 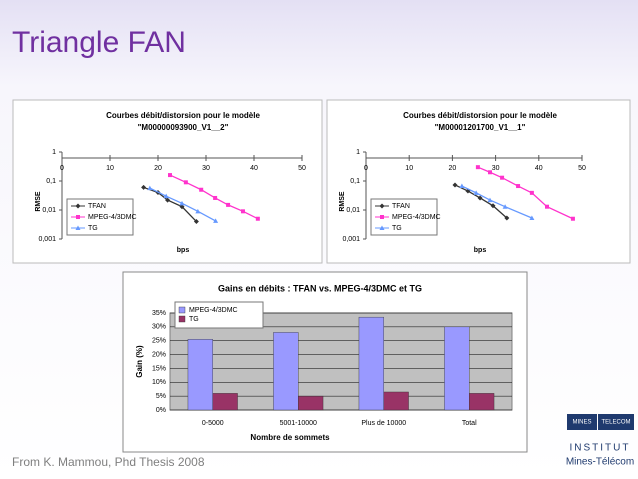 What do you see at coordinates (480, 127) in the screenshot?
I see `chart-subtitle: "M00001201700_V1__1"` at bounding box center [480, 127].